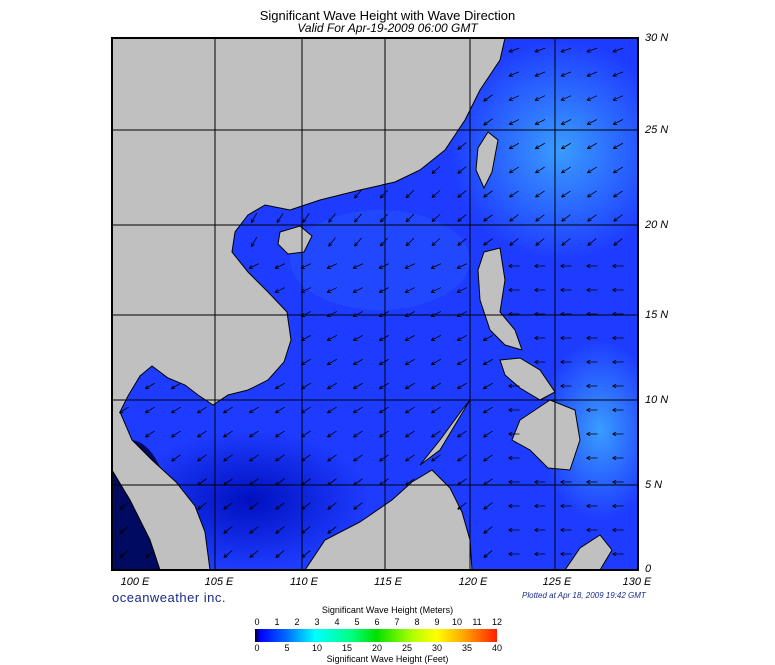  What do you see at coordinates (376, 635) in the screenshot?
I see `colorbar` at bounding box center [376, 635].